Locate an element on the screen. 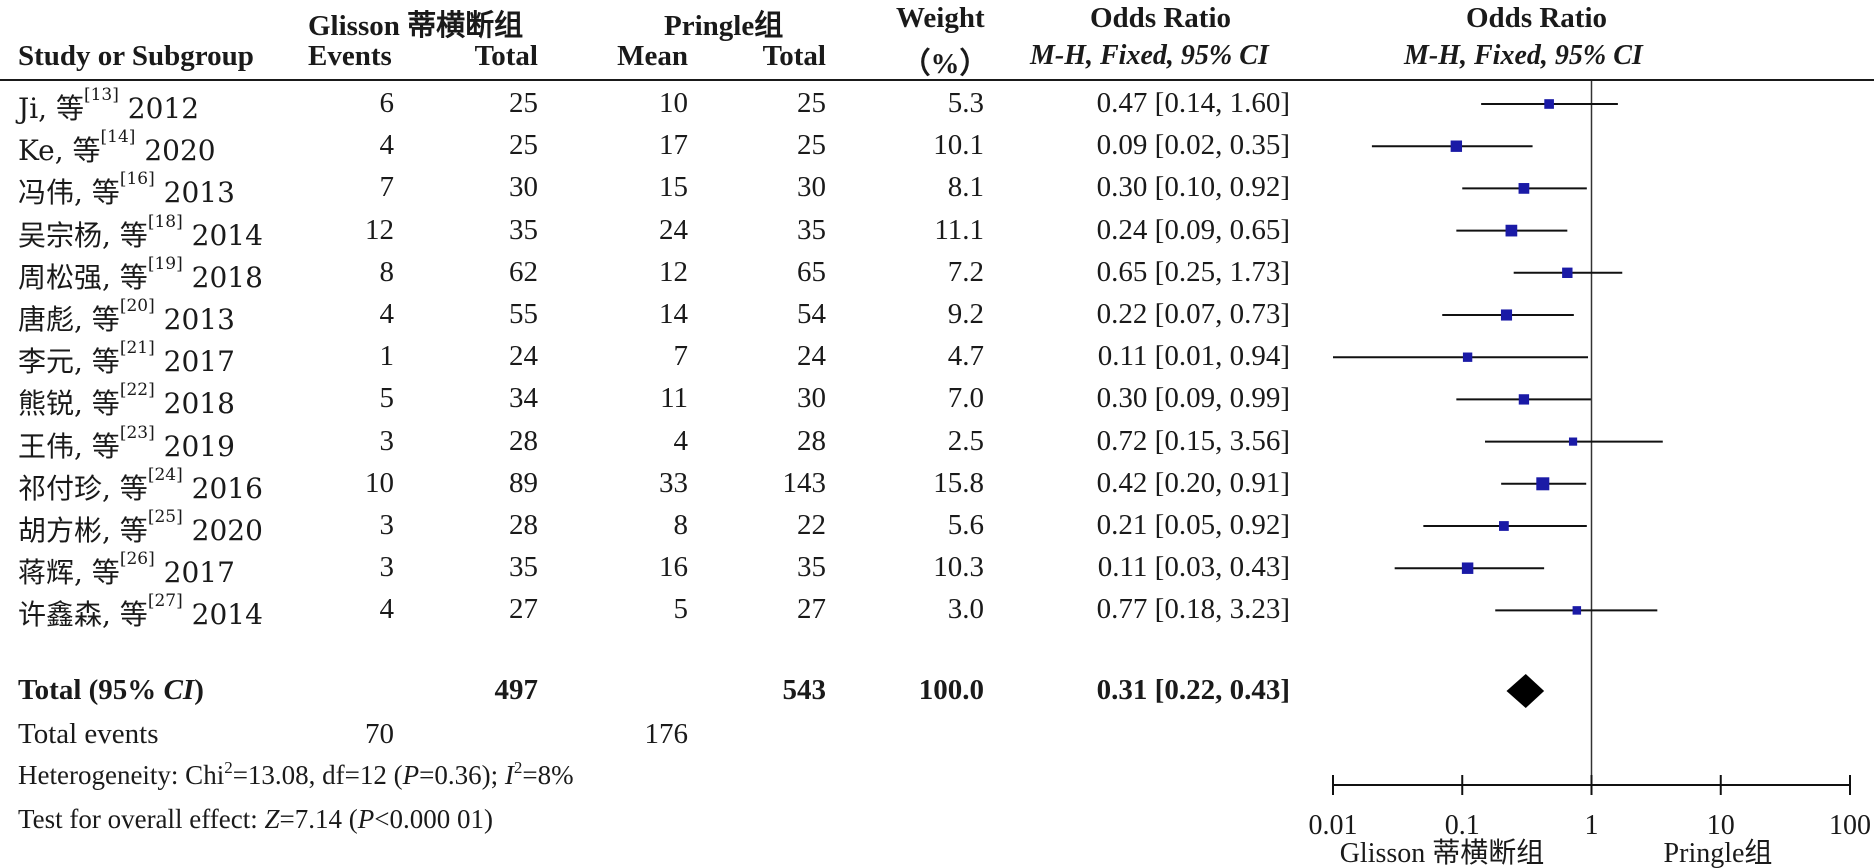  study-name: 胡方彬, 等[25] 2020 is located at coordinates (140, 528).